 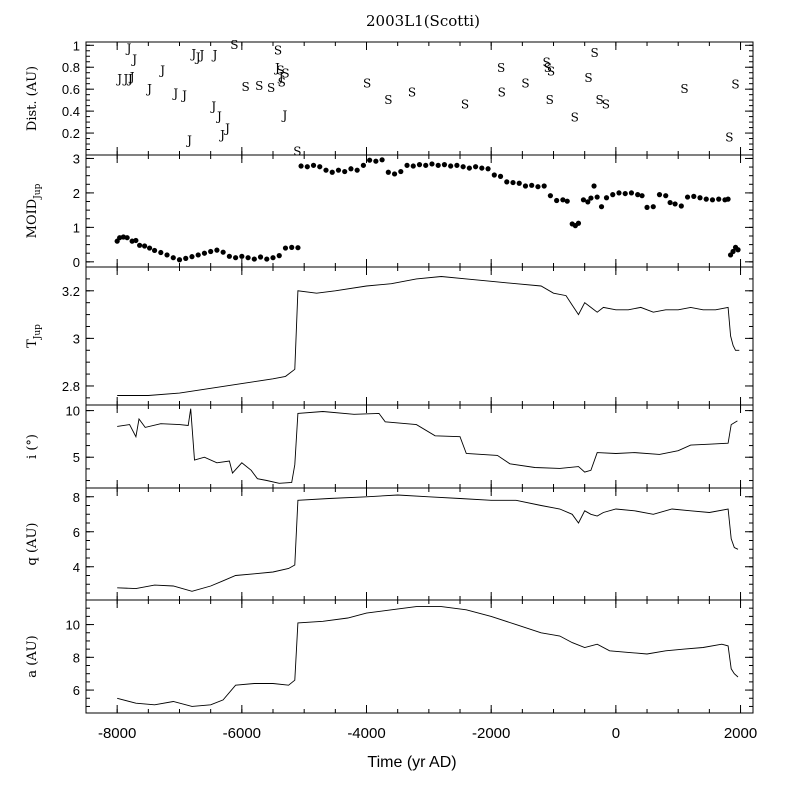 What do you see at coordinates (32, 98) in the screenshot?
I see `y-axis-label-text: Dist. (AU)` at bounding box center [32, 98].